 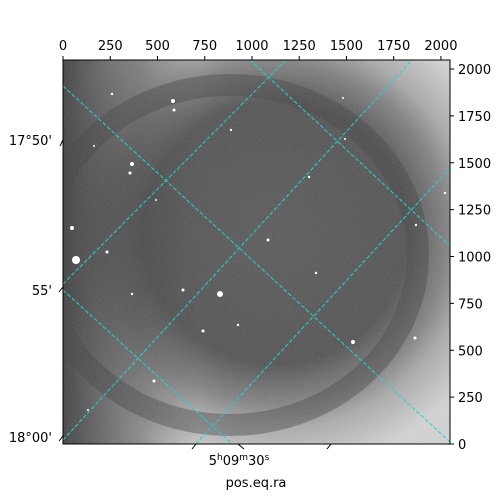 I want to click on right-tick-label: 1750, so click(x=474, y=117).